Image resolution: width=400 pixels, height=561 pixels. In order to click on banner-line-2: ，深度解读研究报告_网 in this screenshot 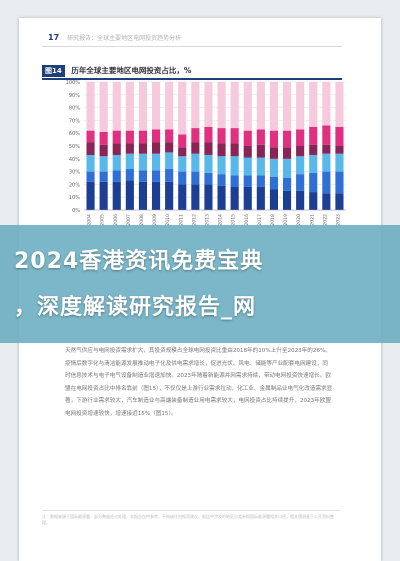, I will do `click(135, 307)`.